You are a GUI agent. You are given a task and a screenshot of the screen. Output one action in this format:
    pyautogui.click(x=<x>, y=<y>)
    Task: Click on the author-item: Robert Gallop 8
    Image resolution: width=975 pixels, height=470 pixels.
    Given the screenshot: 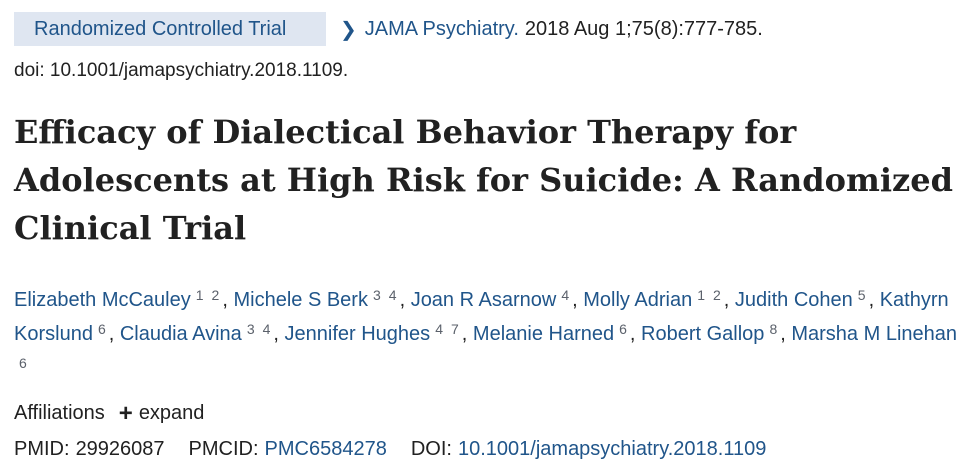 What is the action you would take?
    pyautogui.click(x=710, y=333)
    